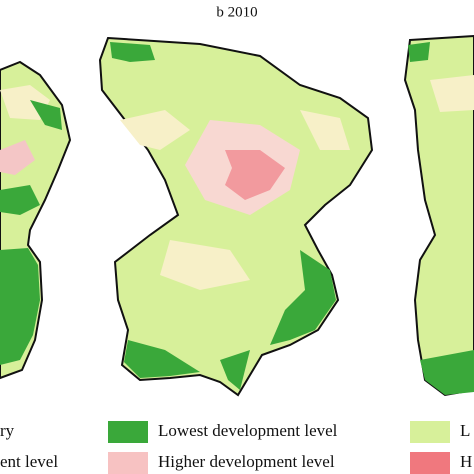 This screenshot has height=474, width=474. Describe the element at coordinates (36, 220) in the screenshot. I see `left-map` at that location.